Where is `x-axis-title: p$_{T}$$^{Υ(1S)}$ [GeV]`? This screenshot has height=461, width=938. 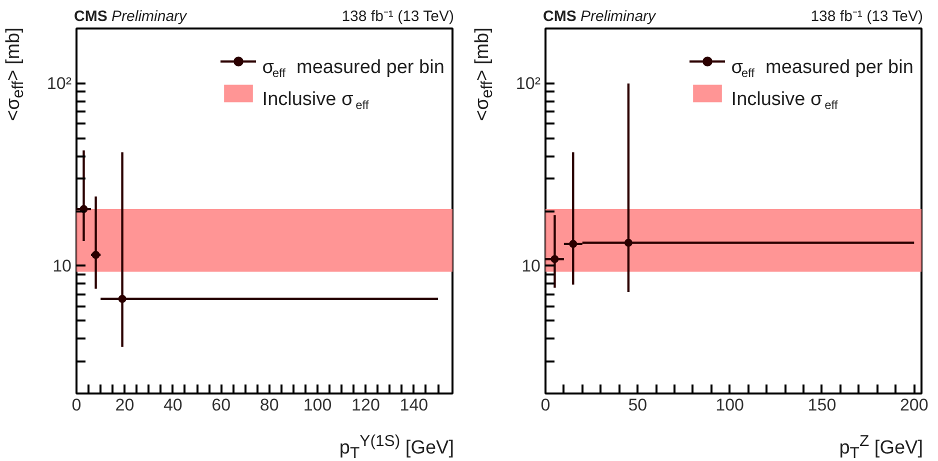
x-axis-title: p$_{T}$$^{Υ(1S)}$ [GeV] is located at coordinates (396, 446).